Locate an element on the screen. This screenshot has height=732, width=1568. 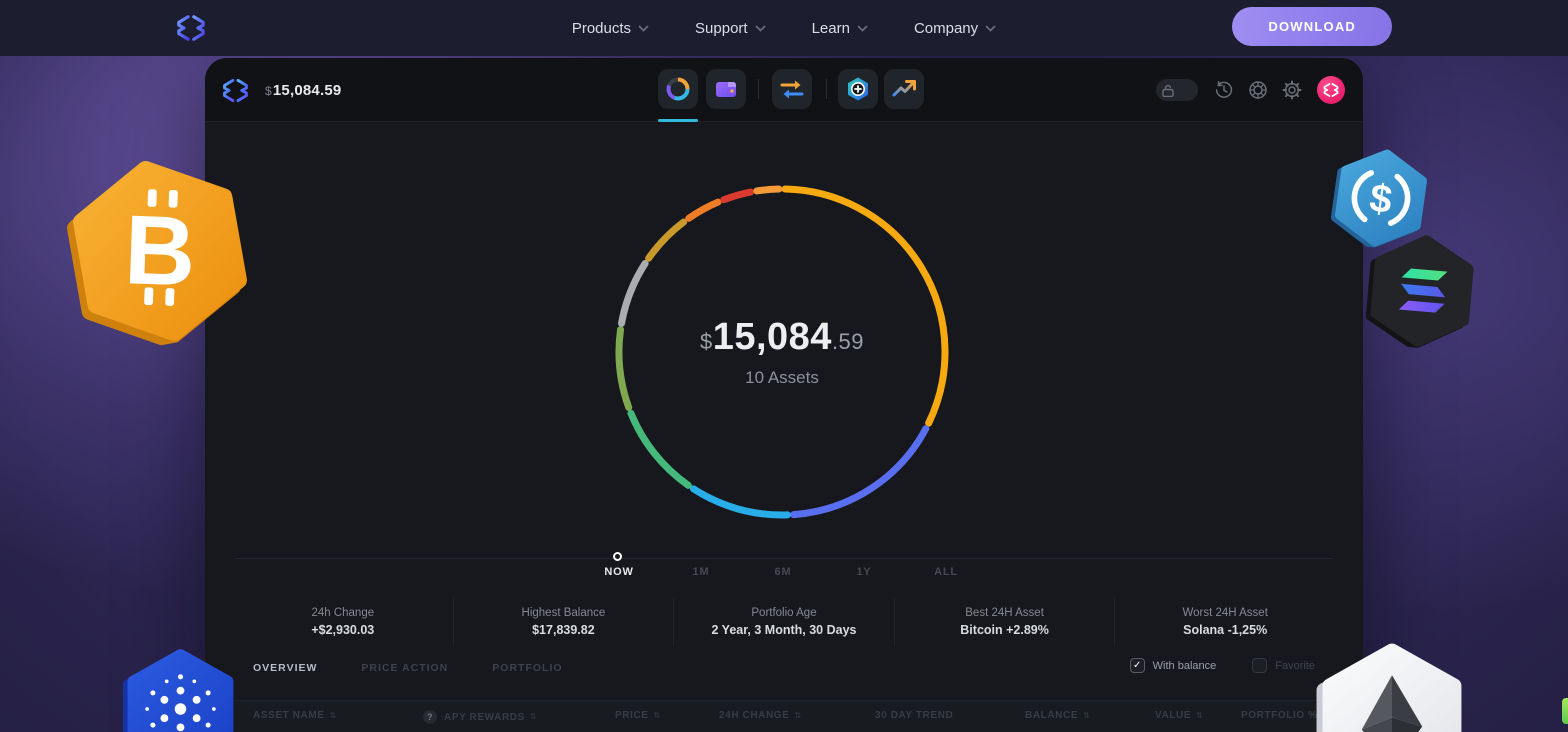
column-balance: BALANCE ⇅ is located at coordinates (1058, 715).